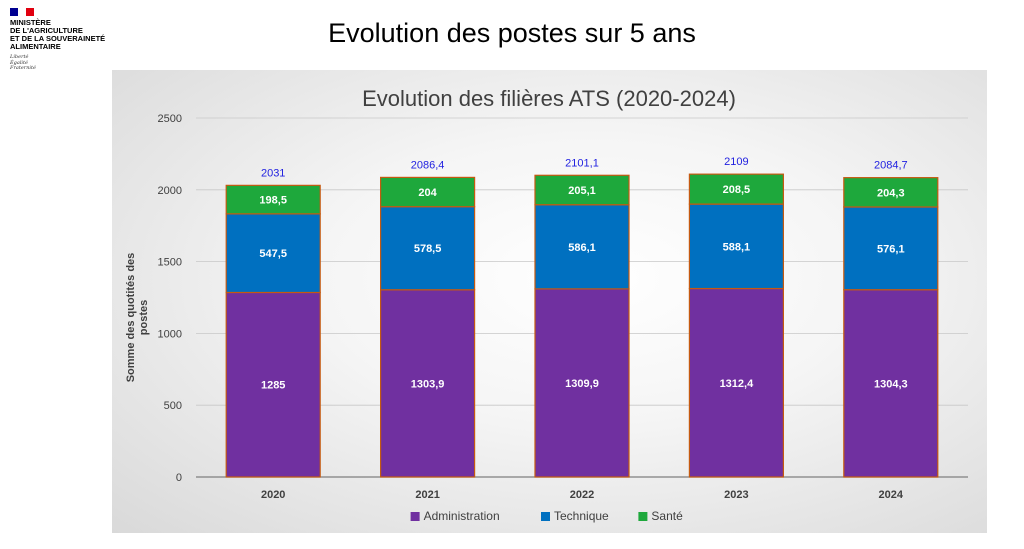 The width and height of the screenshot is (1024, 549). I want to click on total-label: 2031, so click(273, 173).